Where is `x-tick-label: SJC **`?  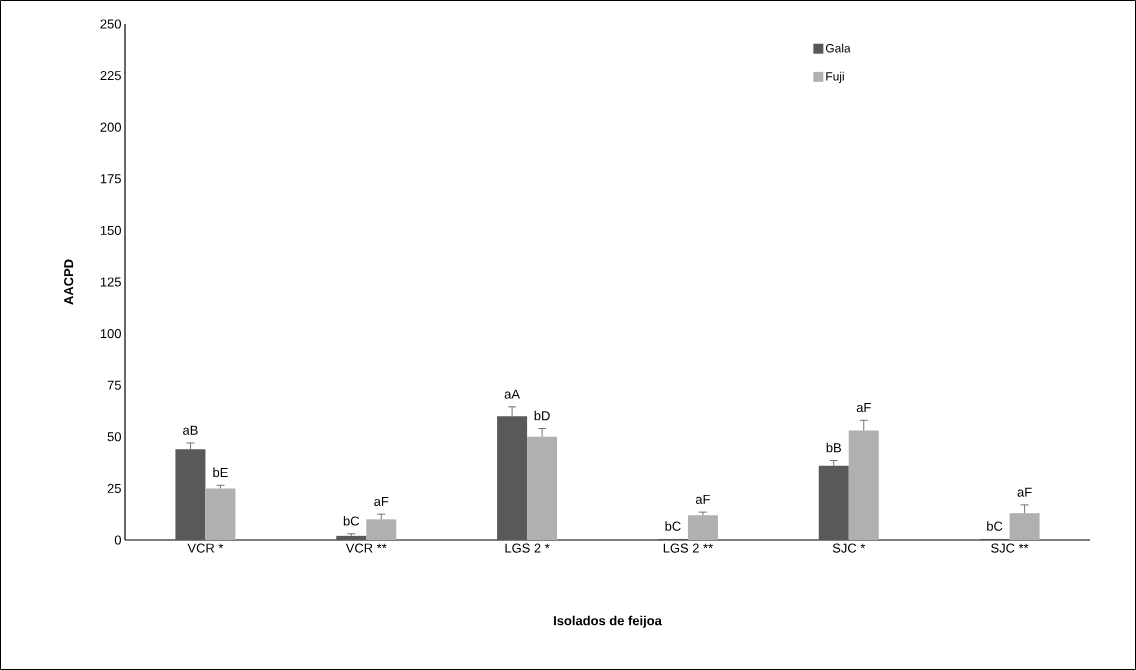
x-tick-label: SJC ** is located at coordinates (1010, 548).